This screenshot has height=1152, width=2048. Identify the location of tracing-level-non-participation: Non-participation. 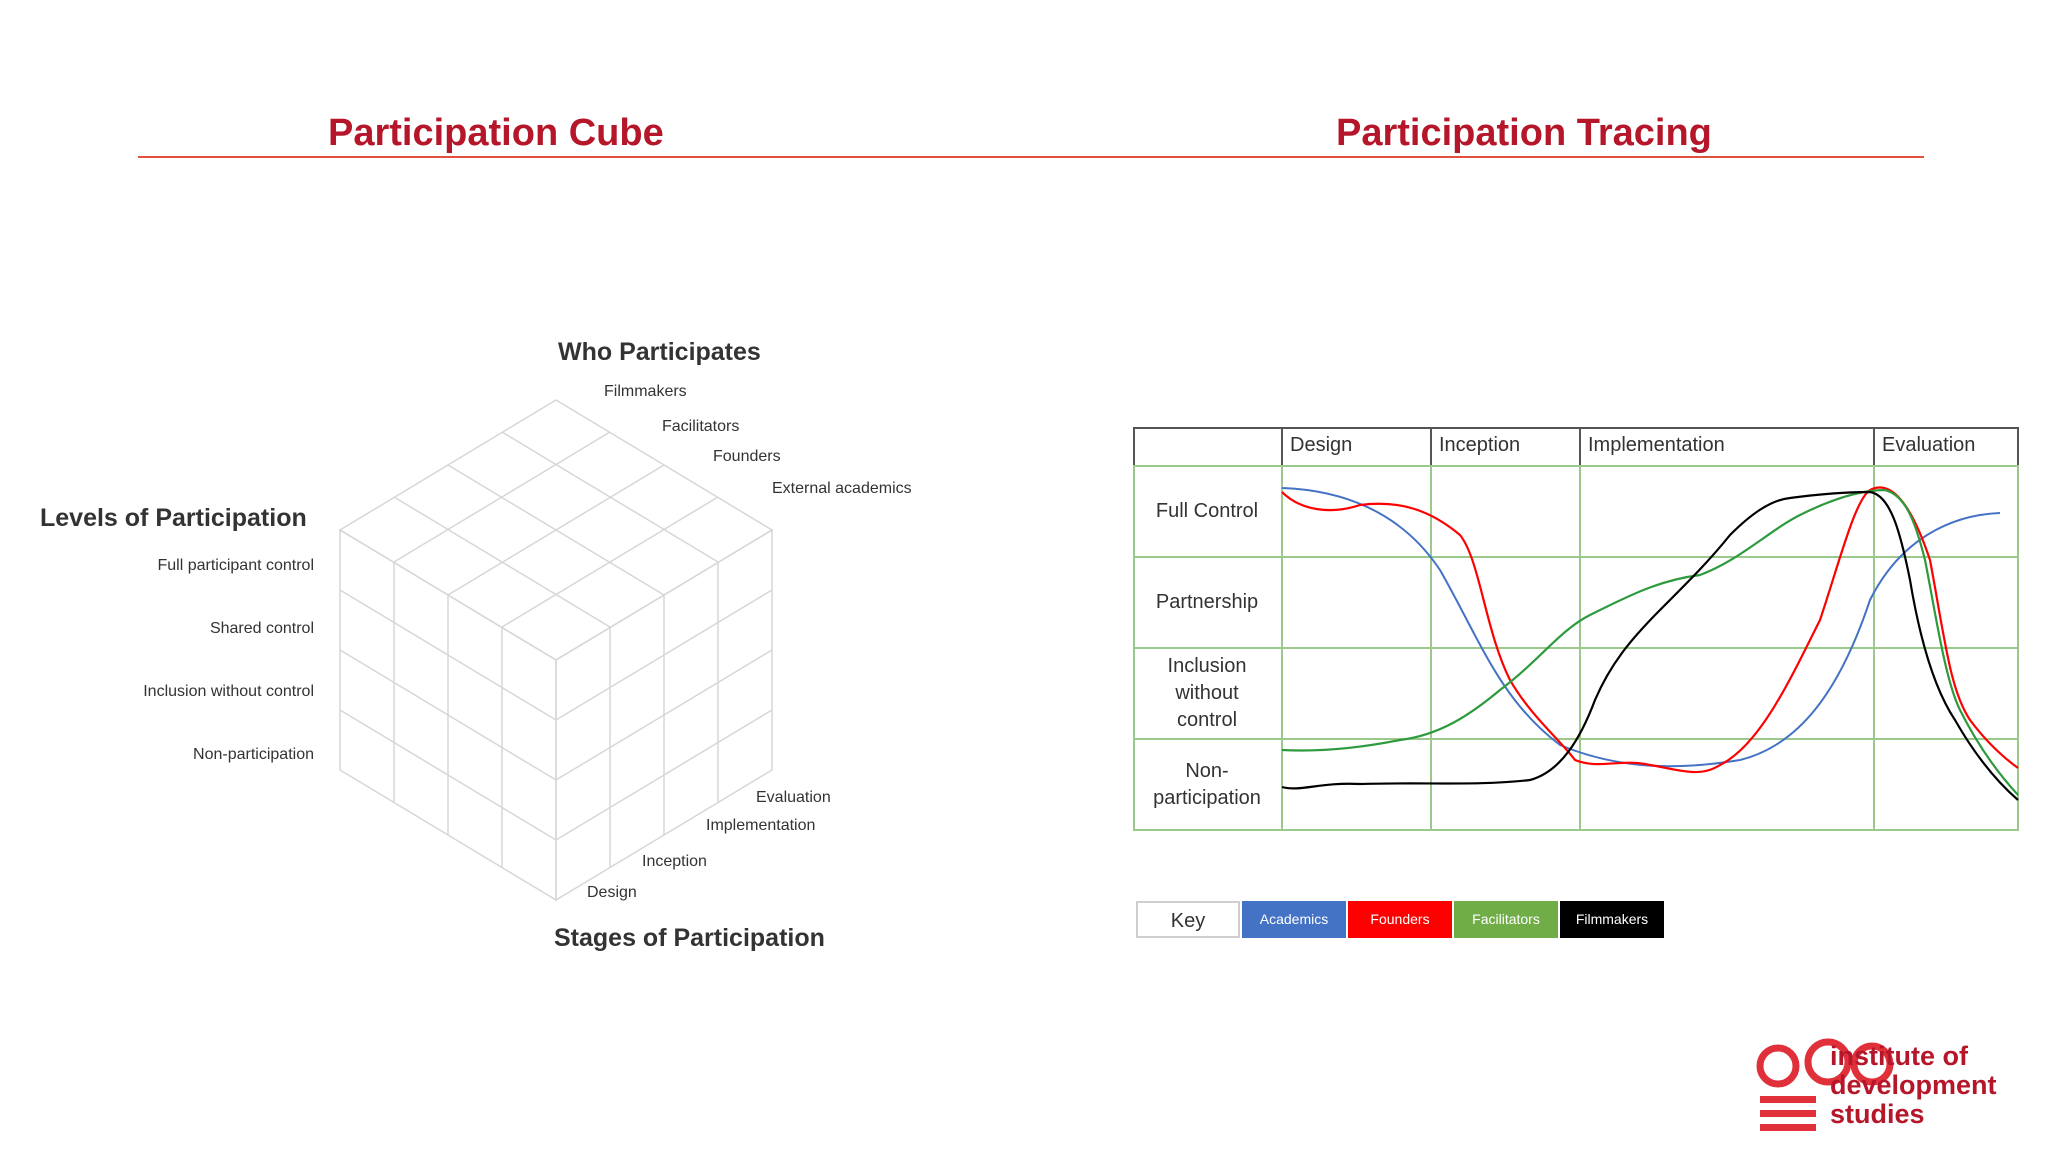
(1207, 784).